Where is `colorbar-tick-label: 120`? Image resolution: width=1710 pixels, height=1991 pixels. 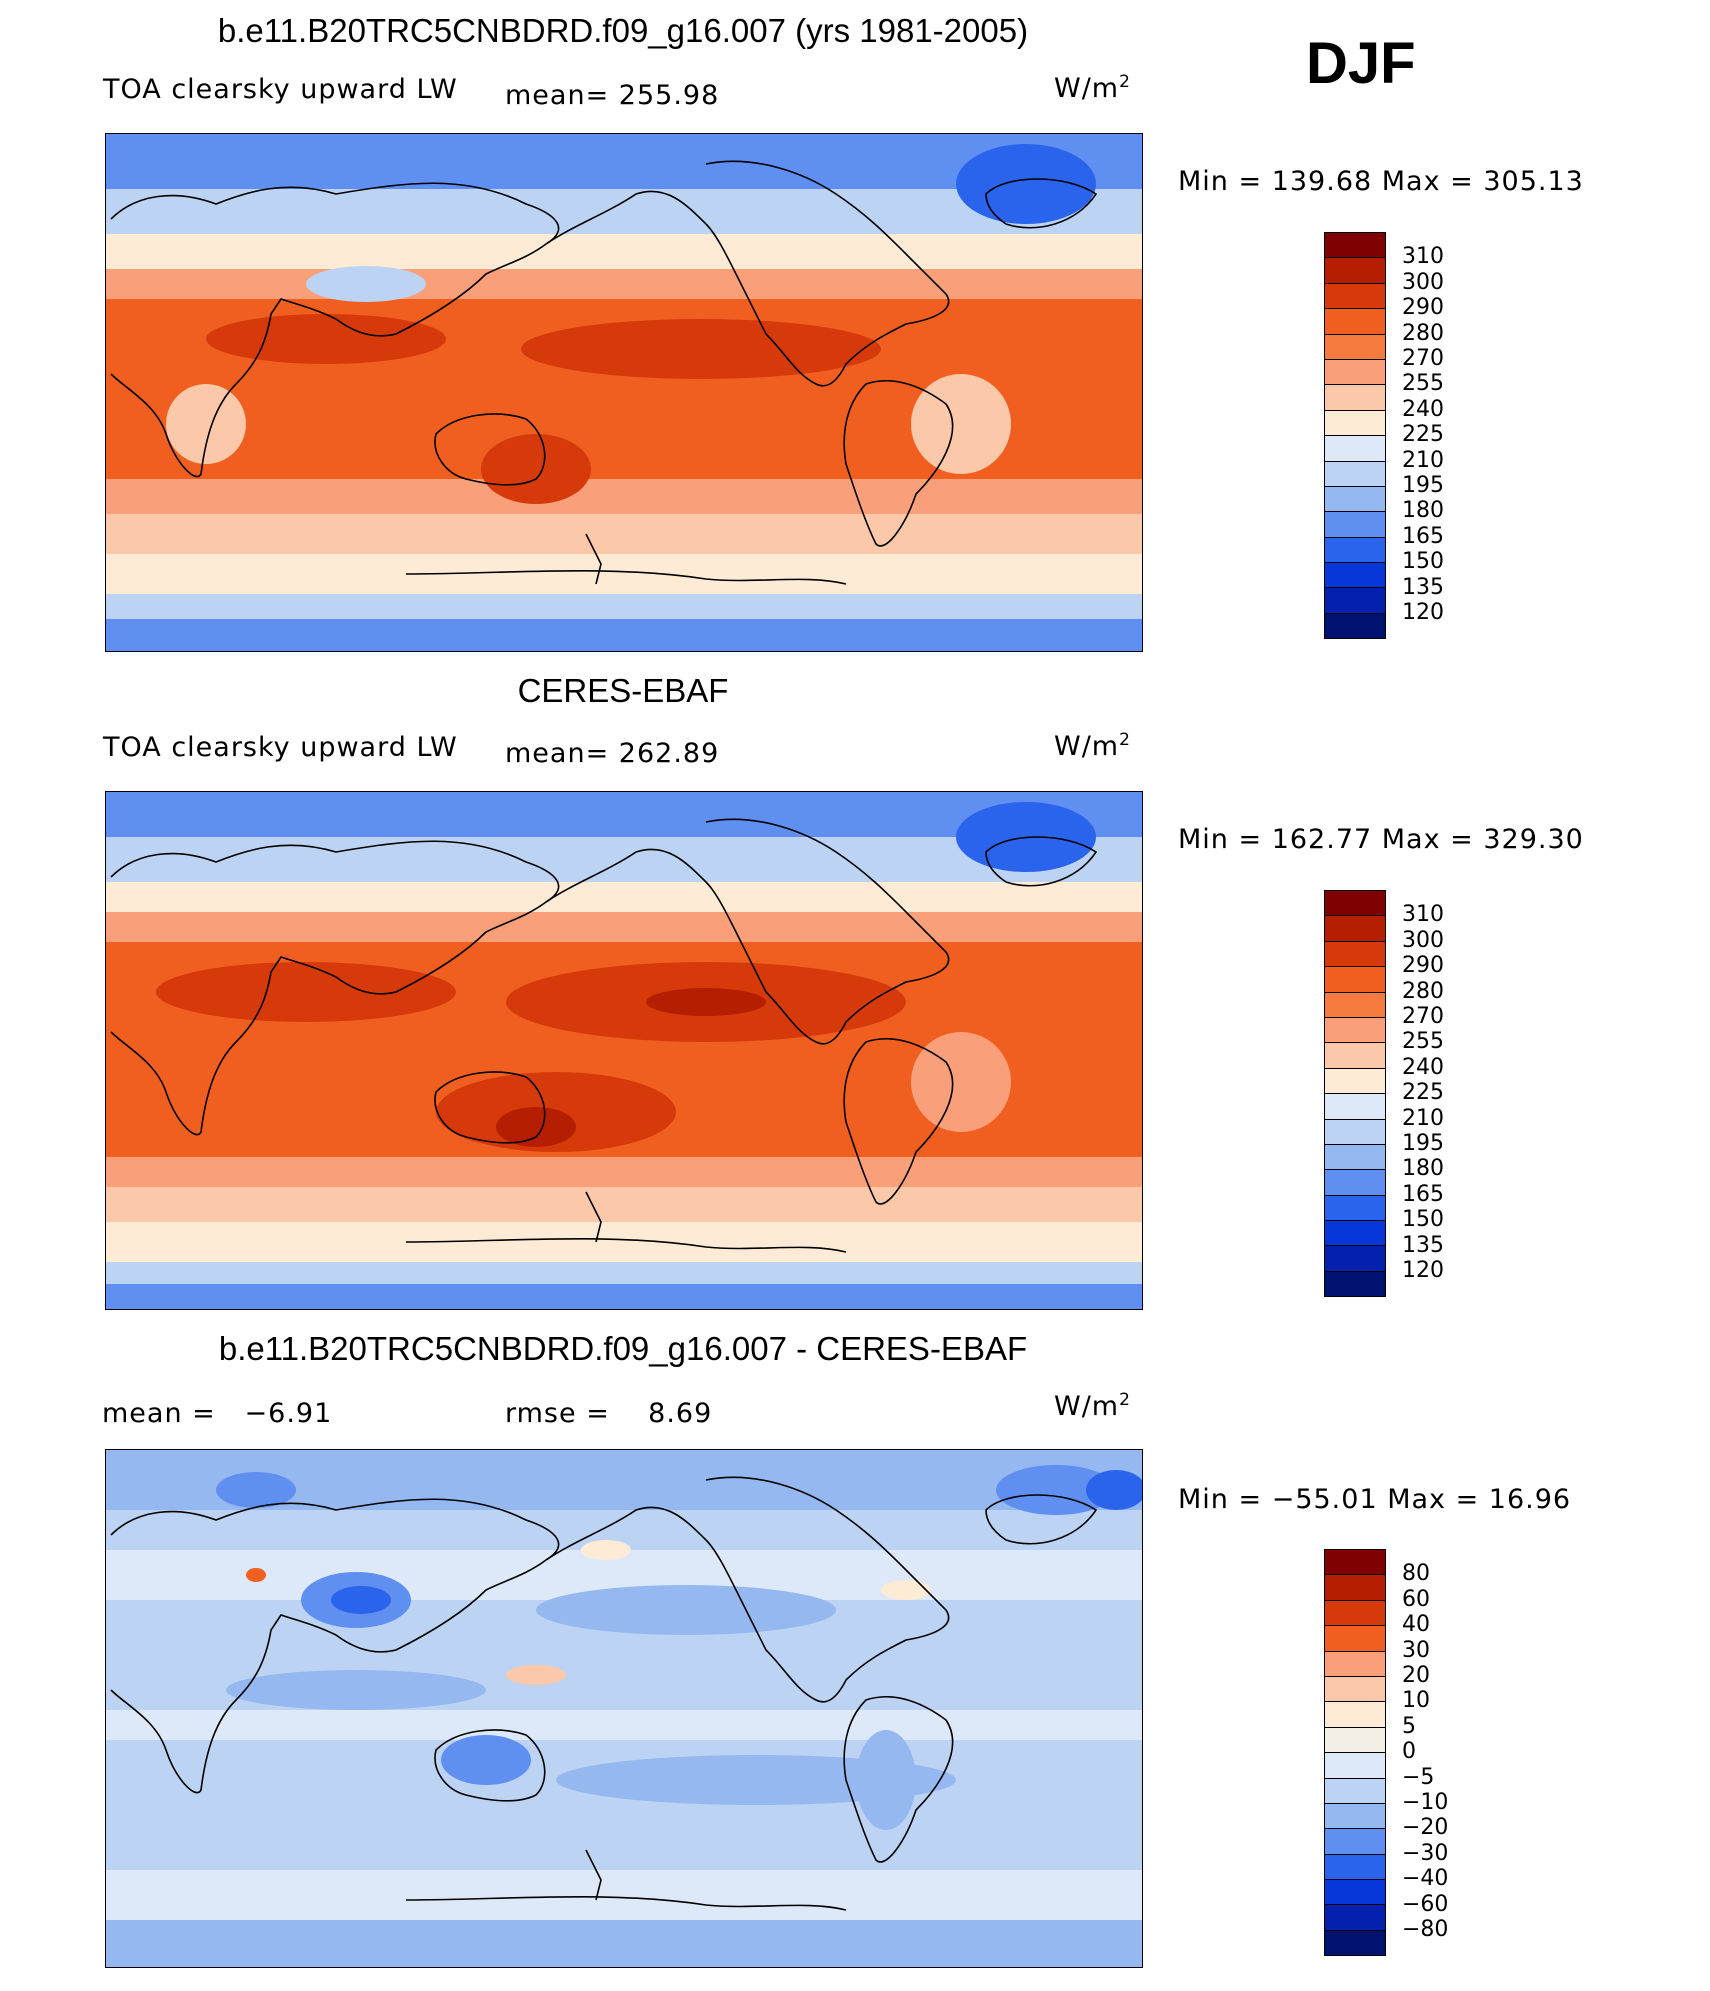
colorbar-tick-label: 120 is located at coordinates (1423, 612).